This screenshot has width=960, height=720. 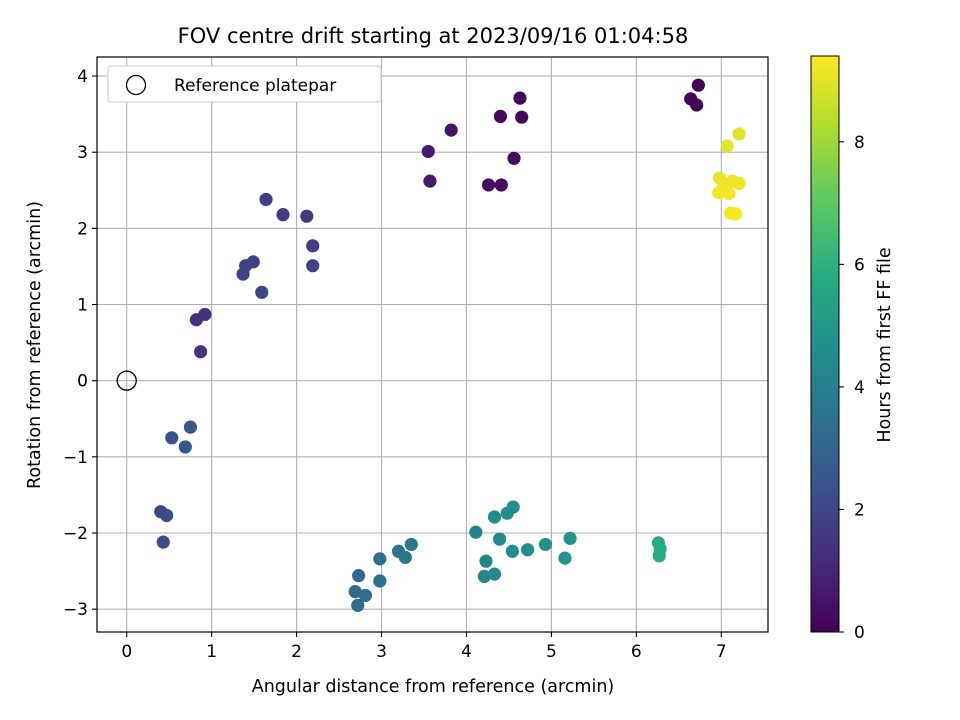 What do you see at coordinates (75, 534) in the screenshot?
I see `y-tick-label: −2` at bounding box center [75, 534].